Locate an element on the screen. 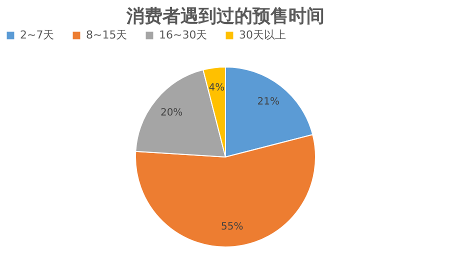  chart-title: 消费者遇到过的预售时间 is located at coordinates (225, 16).